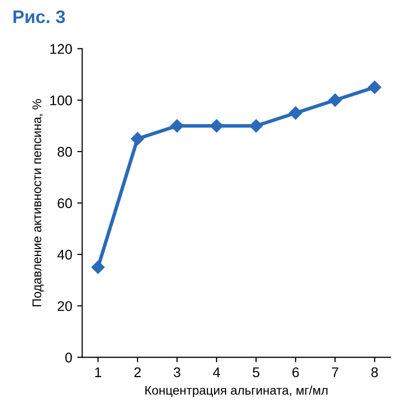 This screenshot has height=406, width=411. Describe the element at coordinates (236, 392) in the screenshot. I see `x-axis-title: Концентрация альгината, мг/мл` at that location.